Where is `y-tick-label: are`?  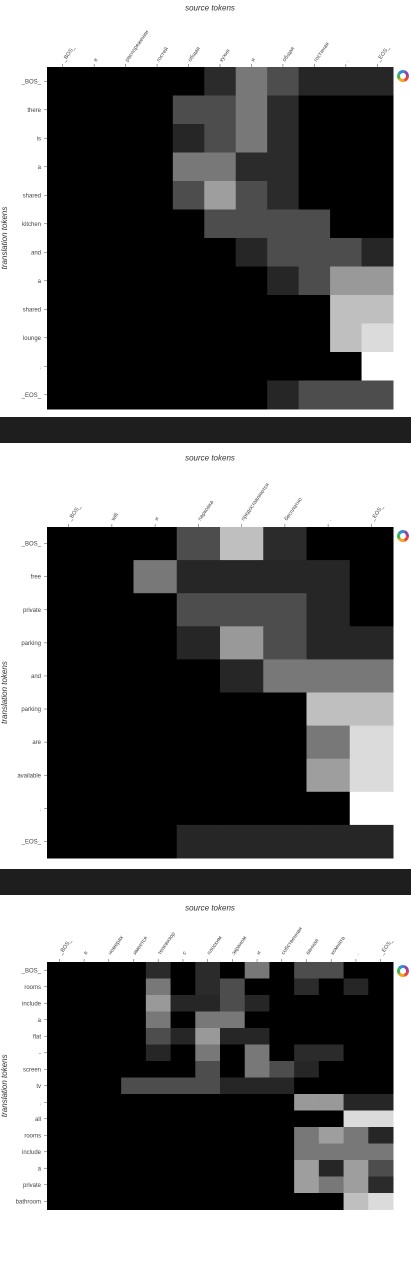 y-tick-label: are is located at coordinates (36, 743).